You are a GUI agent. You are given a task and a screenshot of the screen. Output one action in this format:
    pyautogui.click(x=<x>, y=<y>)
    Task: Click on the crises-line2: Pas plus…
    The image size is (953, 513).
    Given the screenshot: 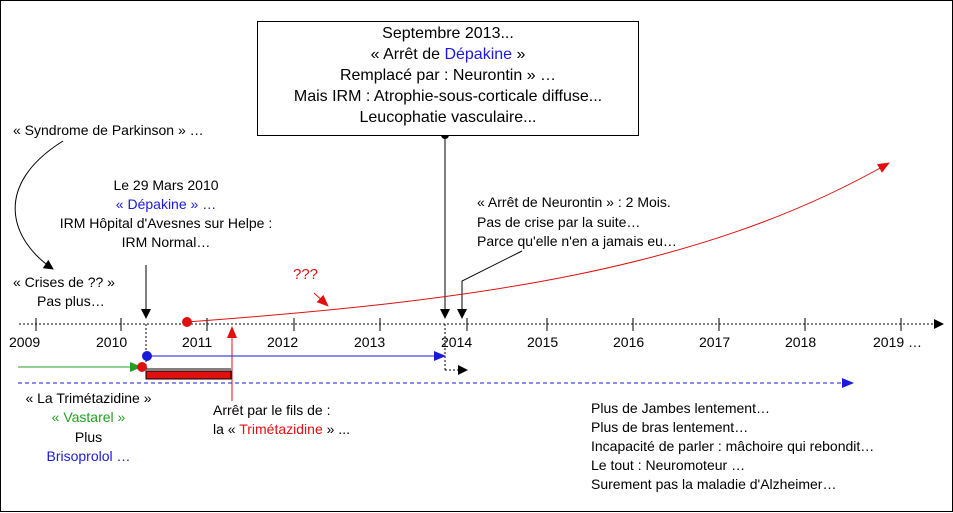 What is the action you would take?
    pyautogui.click(x=71, y=301)
    